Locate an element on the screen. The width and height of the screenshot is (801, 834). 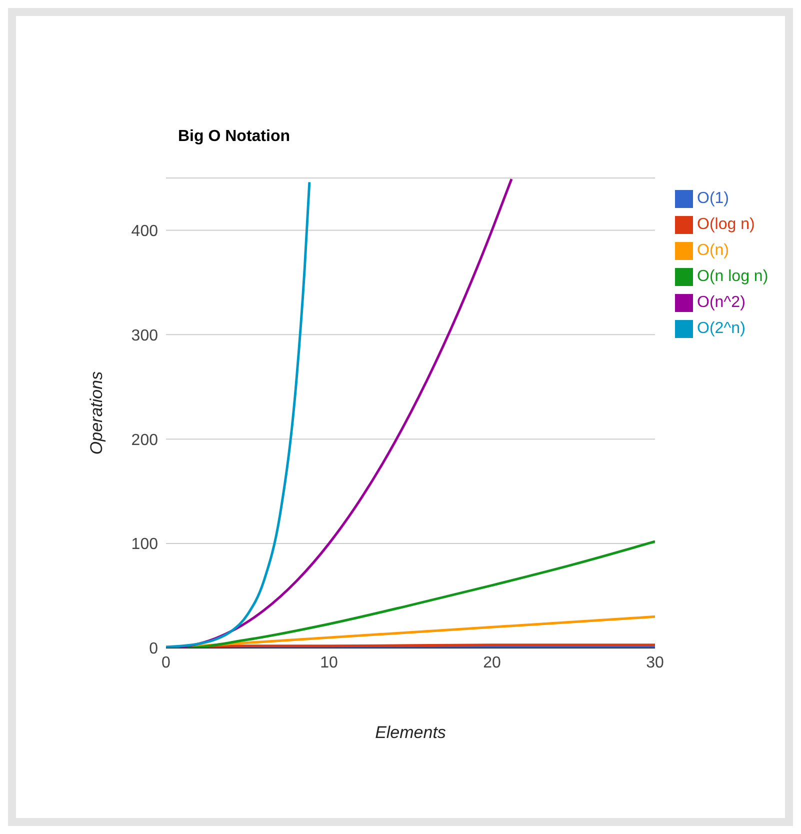
y-tick-label: 300 is located at coordinates (144, 335).